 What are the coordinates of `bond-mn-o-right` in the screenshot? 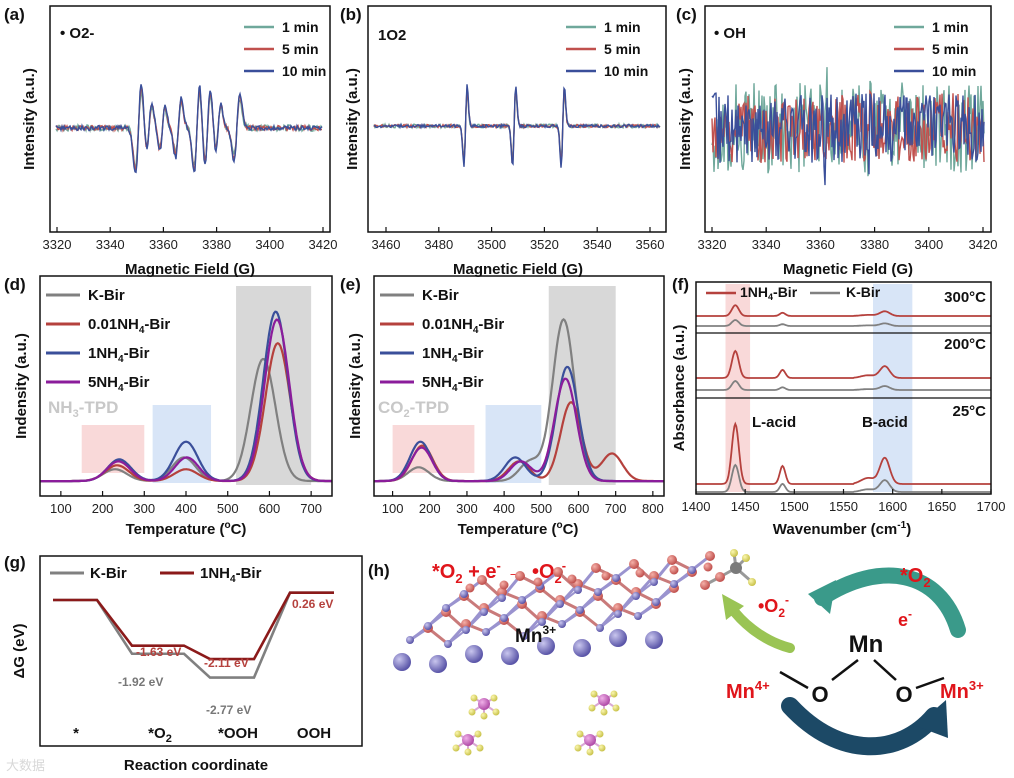 It's located at (885, 670).